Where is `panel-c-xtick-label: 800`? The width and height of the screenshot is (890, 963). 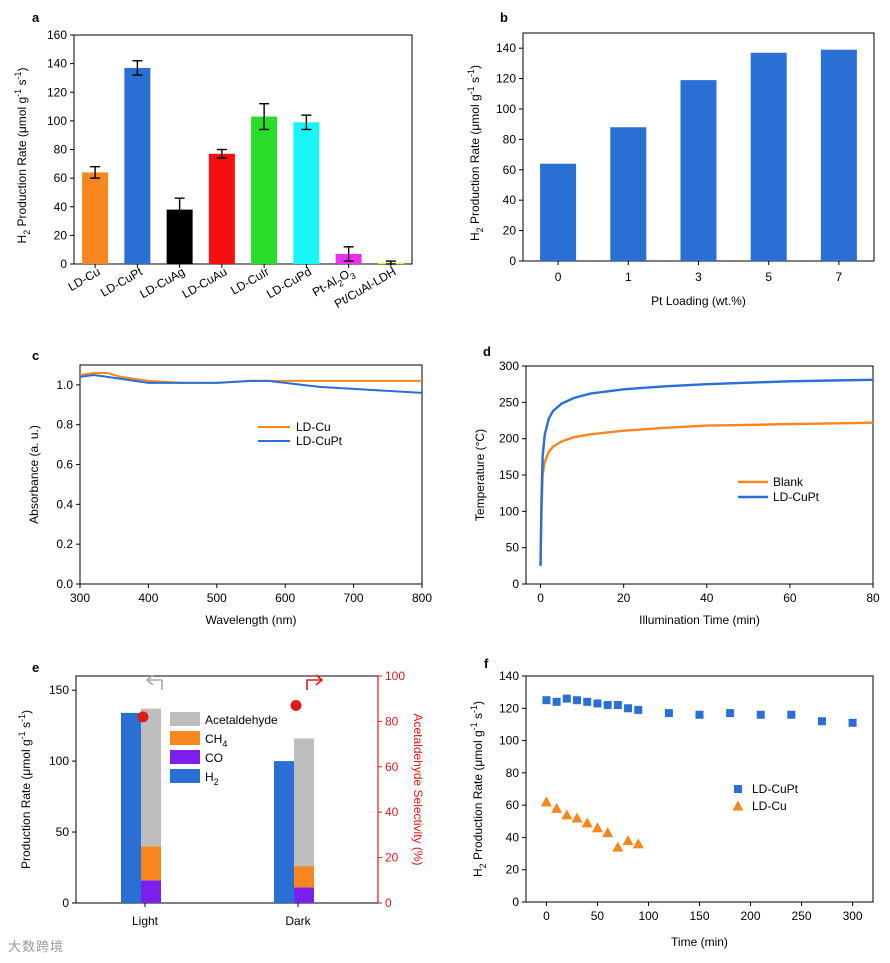
panel-c-xtick-label: 800 is located at coordinates (422, 598).